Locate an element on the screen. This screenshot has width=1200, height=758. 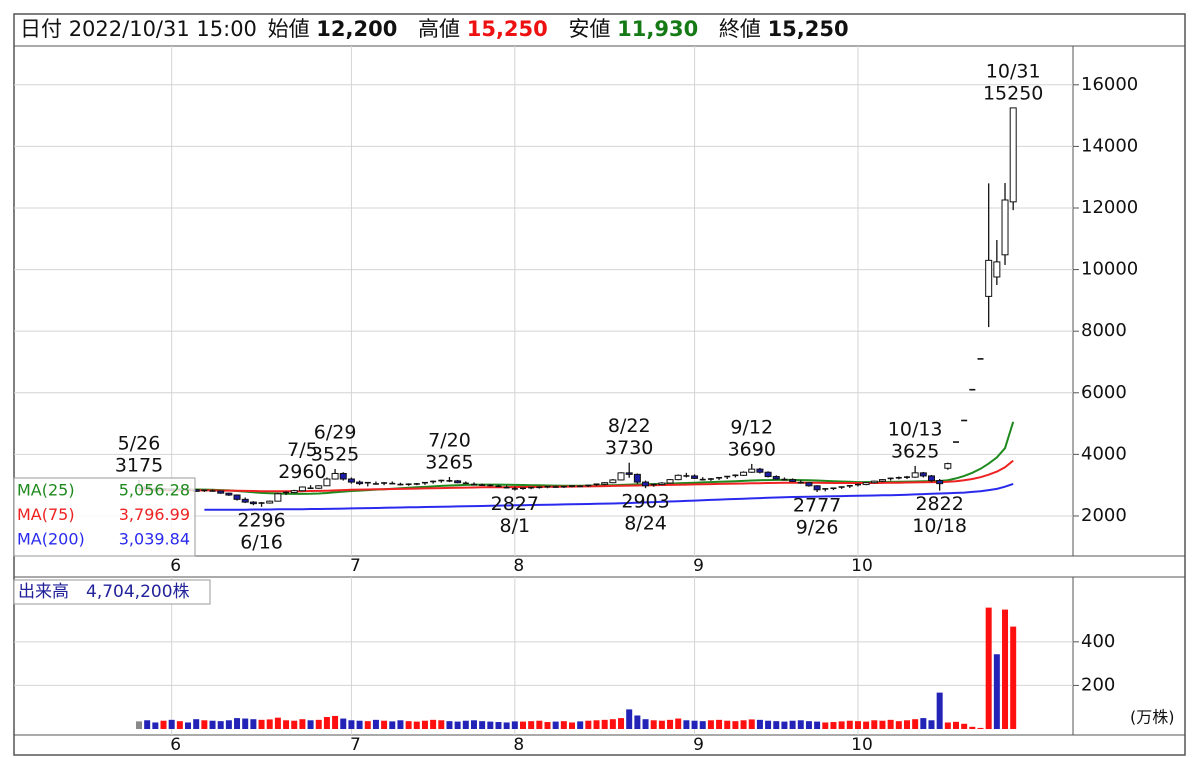
annotation-value: 2903 is located at coordinates (645, 502).